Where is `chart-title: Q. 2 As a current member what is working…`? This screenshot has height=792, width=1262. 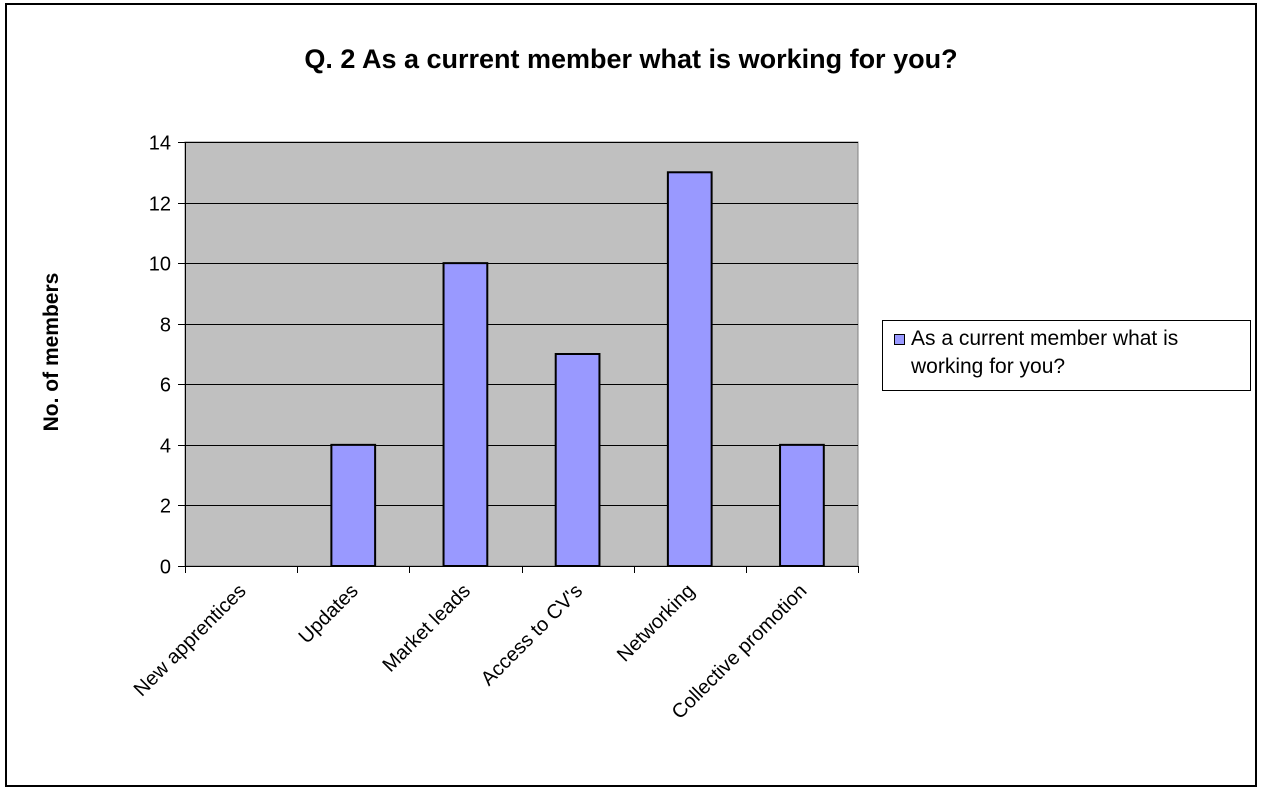
chart-title: Q. 2 As a current member what is working… is located at coordinates (631, 59).